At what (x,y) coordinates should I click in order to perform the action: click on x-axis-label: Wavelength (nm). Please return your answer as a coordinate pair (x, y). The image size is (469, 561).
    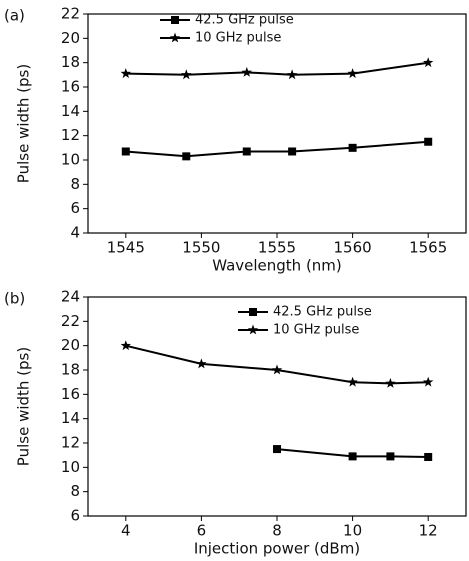
    Looking at the image, I should click on (277, 266).